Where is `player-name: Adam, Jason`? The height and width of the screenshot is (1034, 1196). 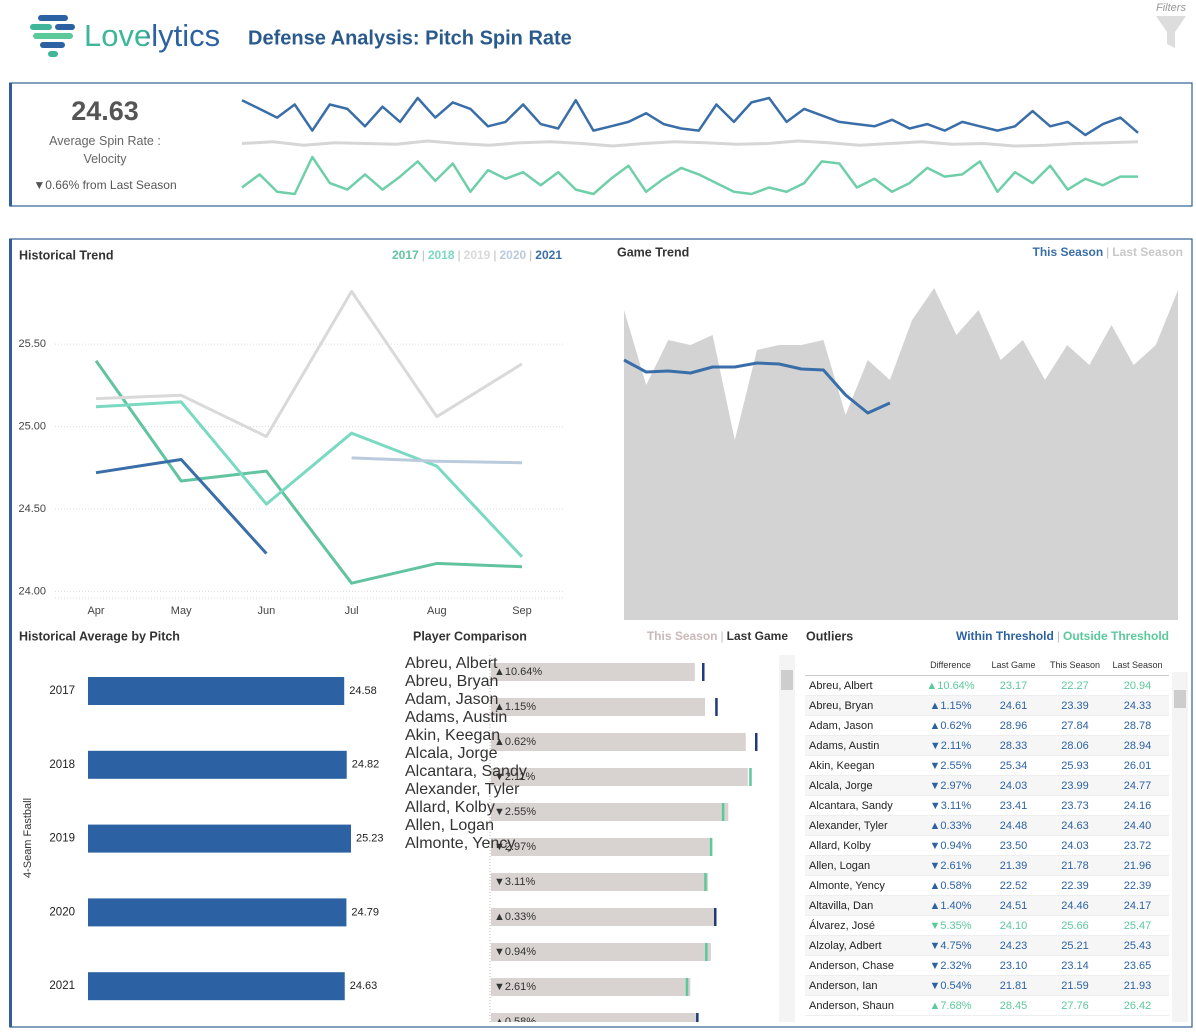
player-name: Adam, Jason is located at coordinates (452, 699).